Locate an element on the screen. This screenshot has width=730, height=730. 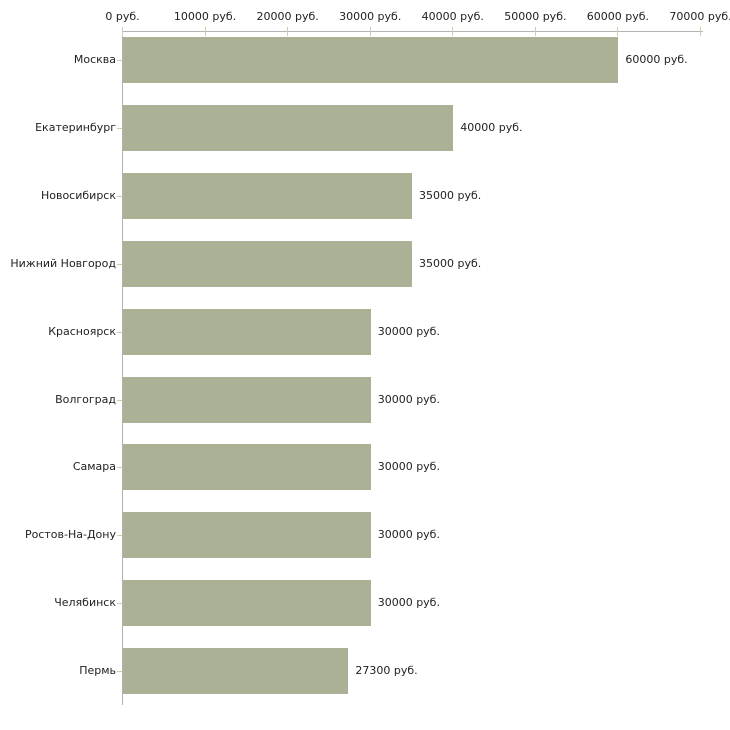
x-tick-label: 30000 руб. is located at coordinates (370, 16).